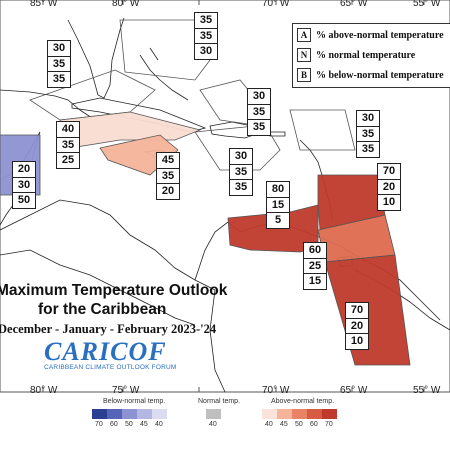 This screenshot has height=455, width=450. Describe the element at coordinates (68, 130) in the screenshot. I see `prob-above: 40` at that location.